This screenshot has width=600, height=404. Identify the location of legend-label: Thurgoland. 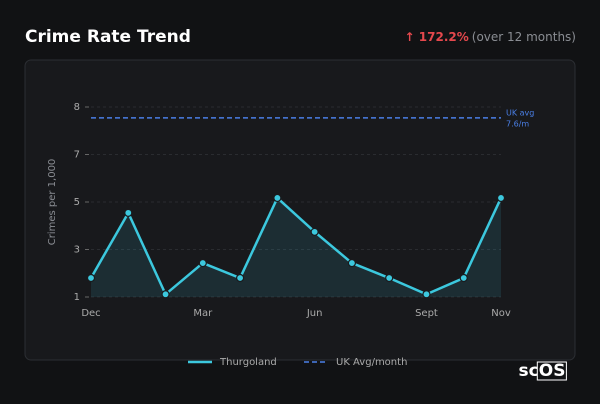
(248, 362).